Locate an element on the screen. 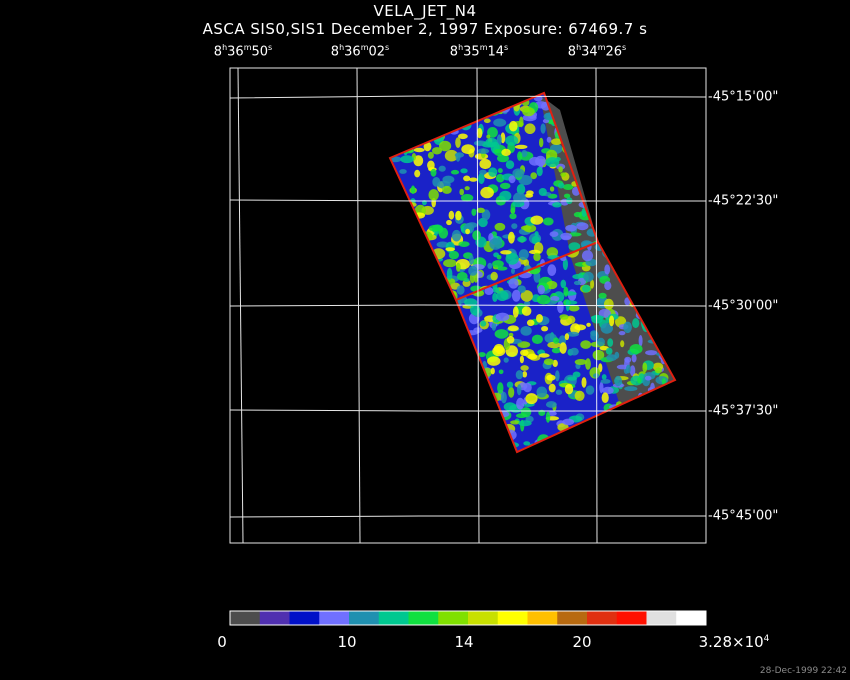 This screenshot has width=850, height=680. colorbar-label-10: 10 is located at coordinates (347, 642).